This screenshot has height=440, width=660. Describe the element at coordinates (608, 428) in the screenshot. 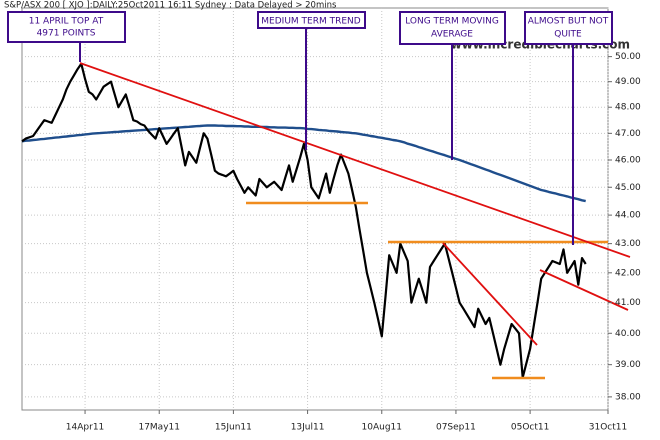

I see `x-tick-label: 31Oct11` at that location.